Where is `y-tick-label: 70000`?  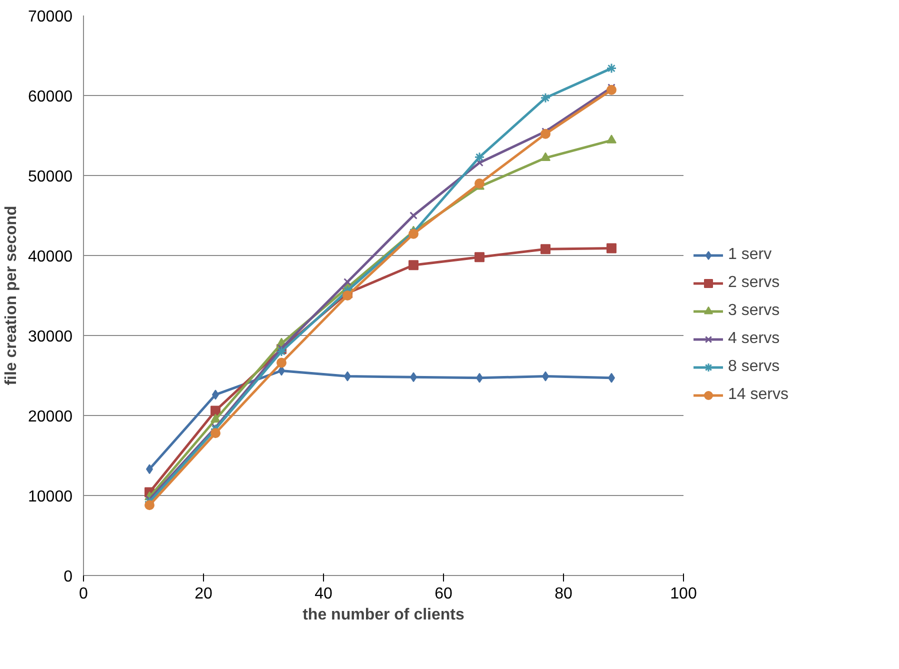 y-tick-label: 70000 is located at coordinates (50, 17).